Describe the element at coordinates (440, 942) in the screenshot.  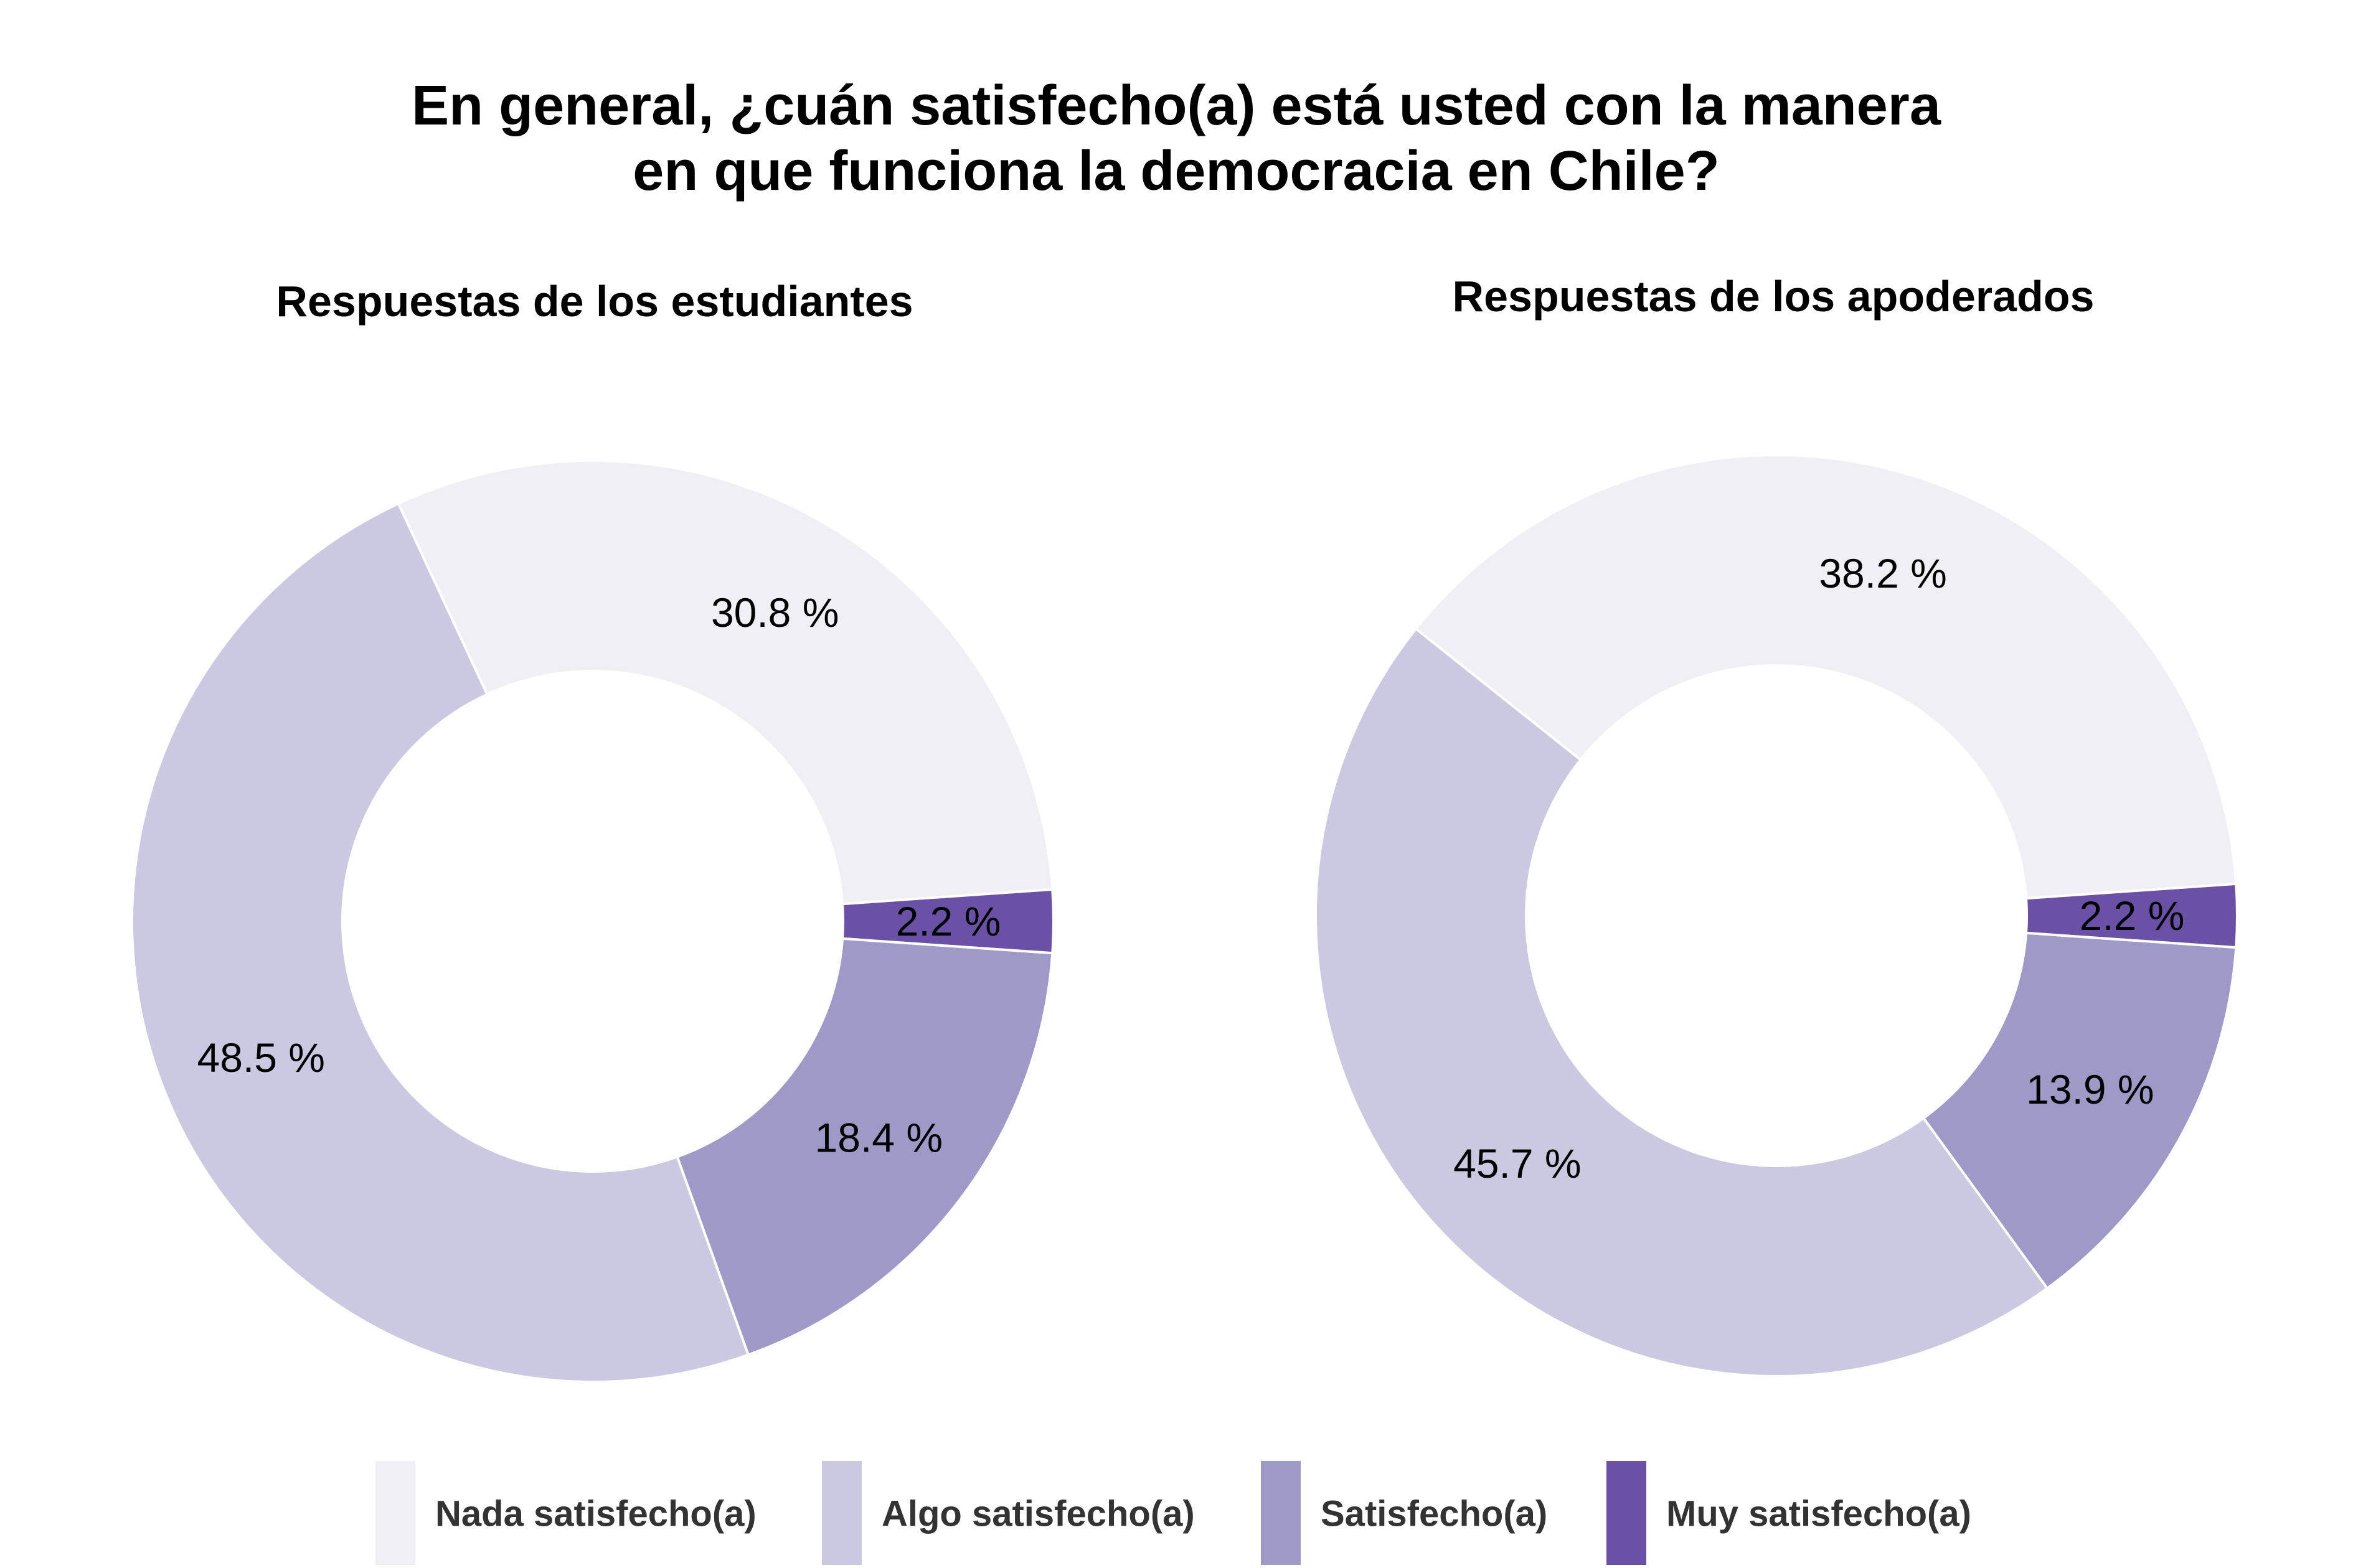
I see `slice-algo-estudiantes` at that location.